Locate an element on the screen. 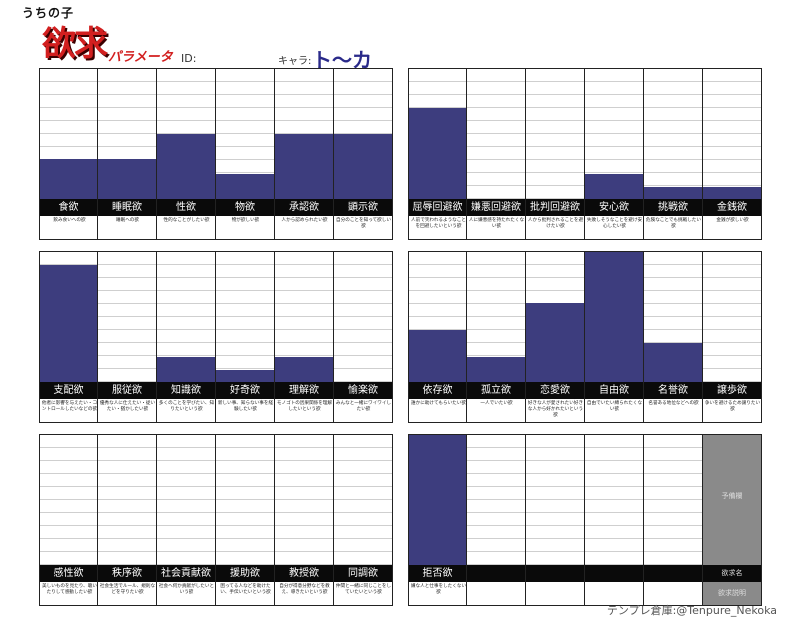 The height and width of the screenshot is (628, 799). parameter-column: 孤立欲 一人でいたい欲 is located at coordinates (496, 337).